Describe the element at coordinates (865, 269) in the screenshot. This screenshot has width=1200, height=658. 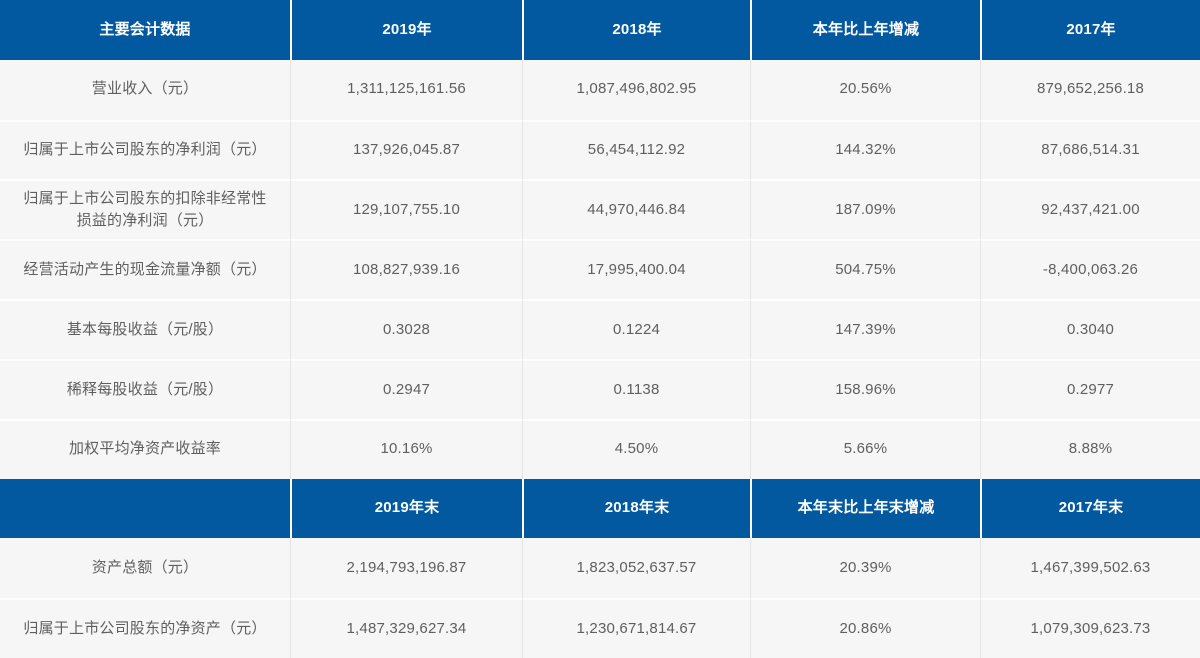
I see `value-cell: 504.75%` at that location.